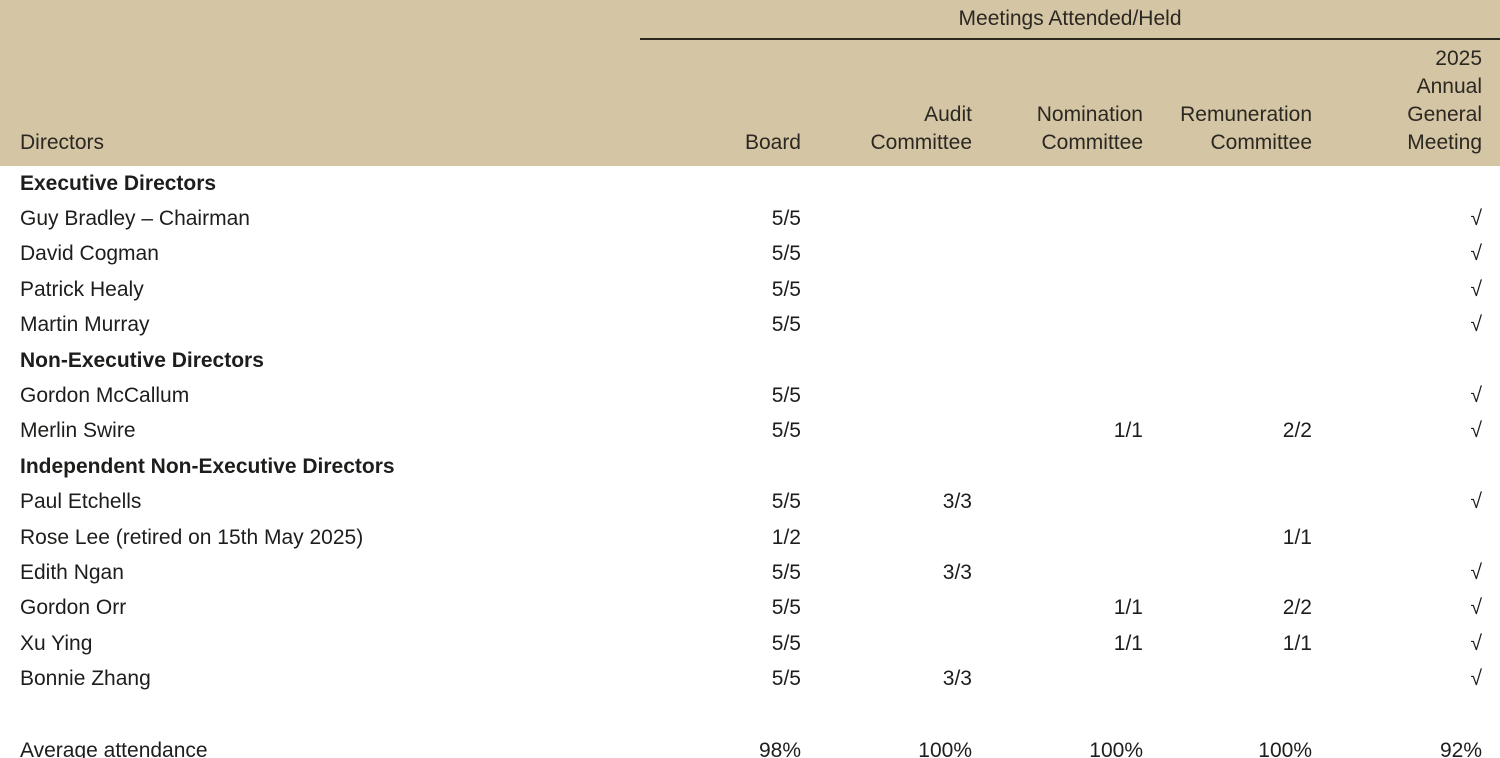  What do you see at coordinates (750, 502) in the screenshot?
I see `table-row: Paul Etchells 5/5 3/3 √` at bounding box center [750, 502].